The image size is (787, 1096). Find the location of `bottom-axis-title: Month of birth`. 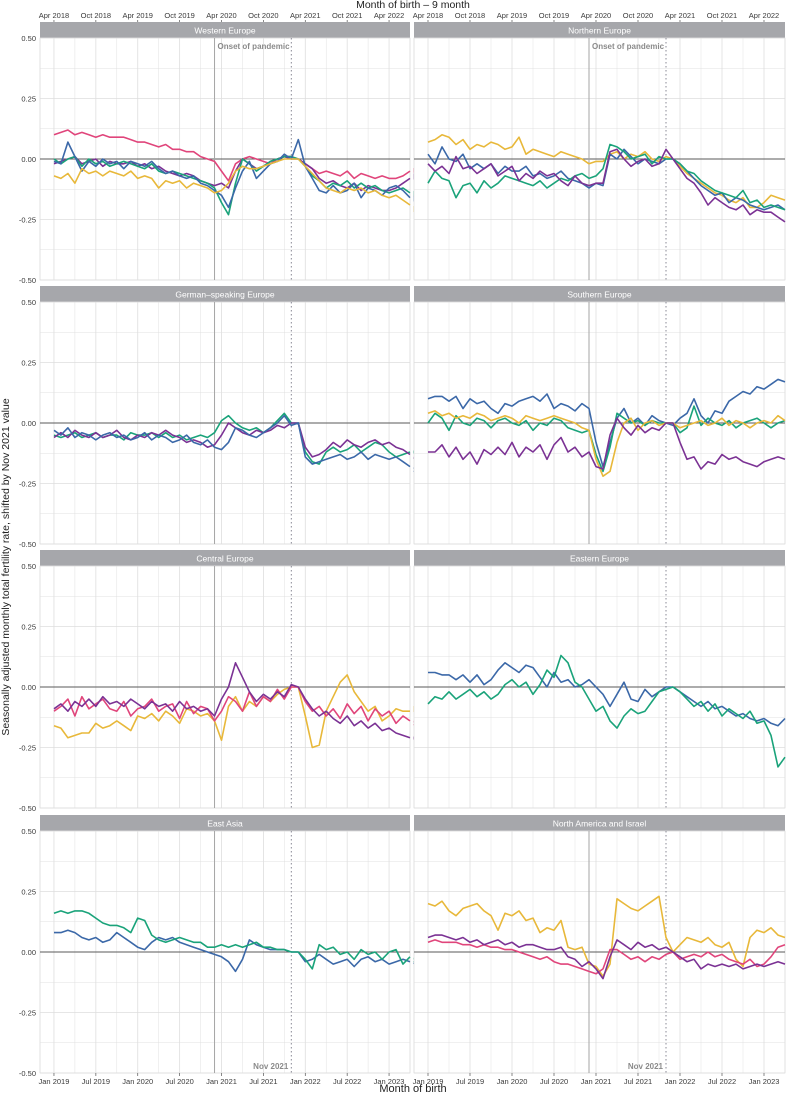

bottom-axis-title: Month of birth is located at coordinates (412, 1089).